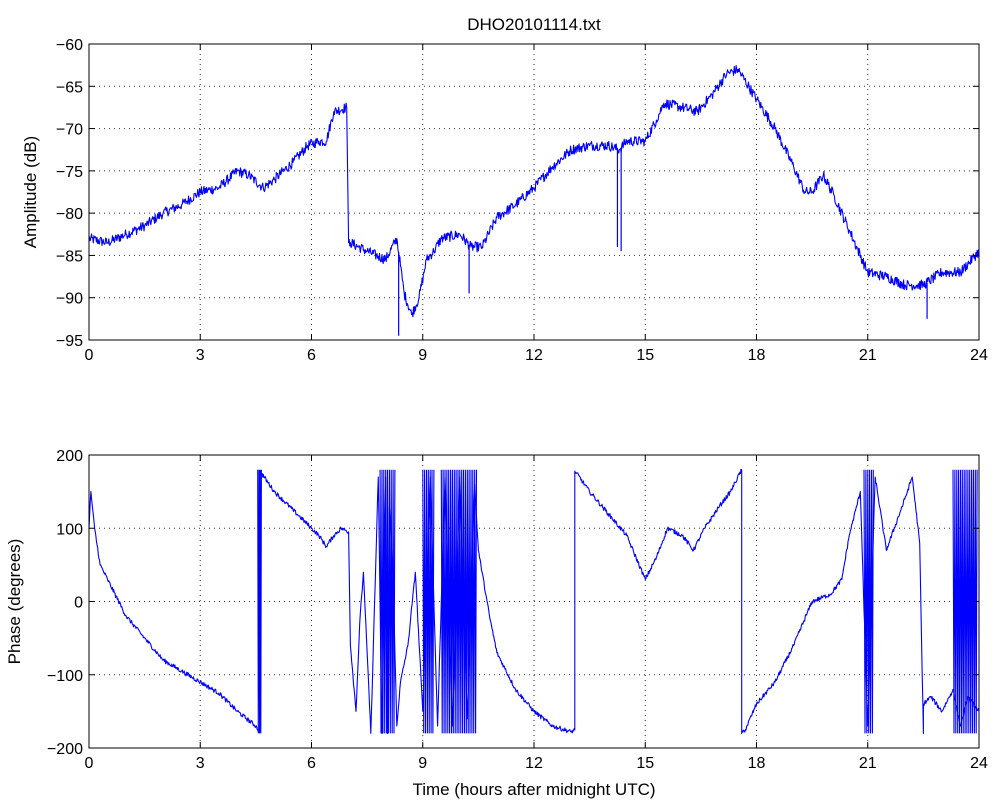 This screenshot has height=806, width=998. I want to click on y-tick-label: −65, so click(69, 87).